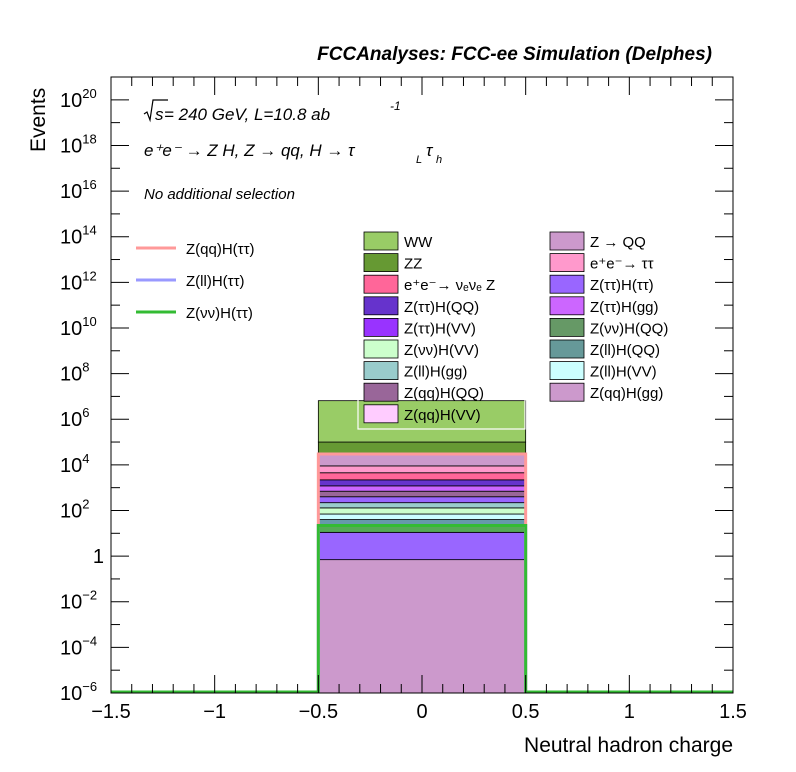  What do you see at coordinates (78, 99) in the screenshot?
I see `y-tick-label: 10²⁰` at bounding box center [78, 99].